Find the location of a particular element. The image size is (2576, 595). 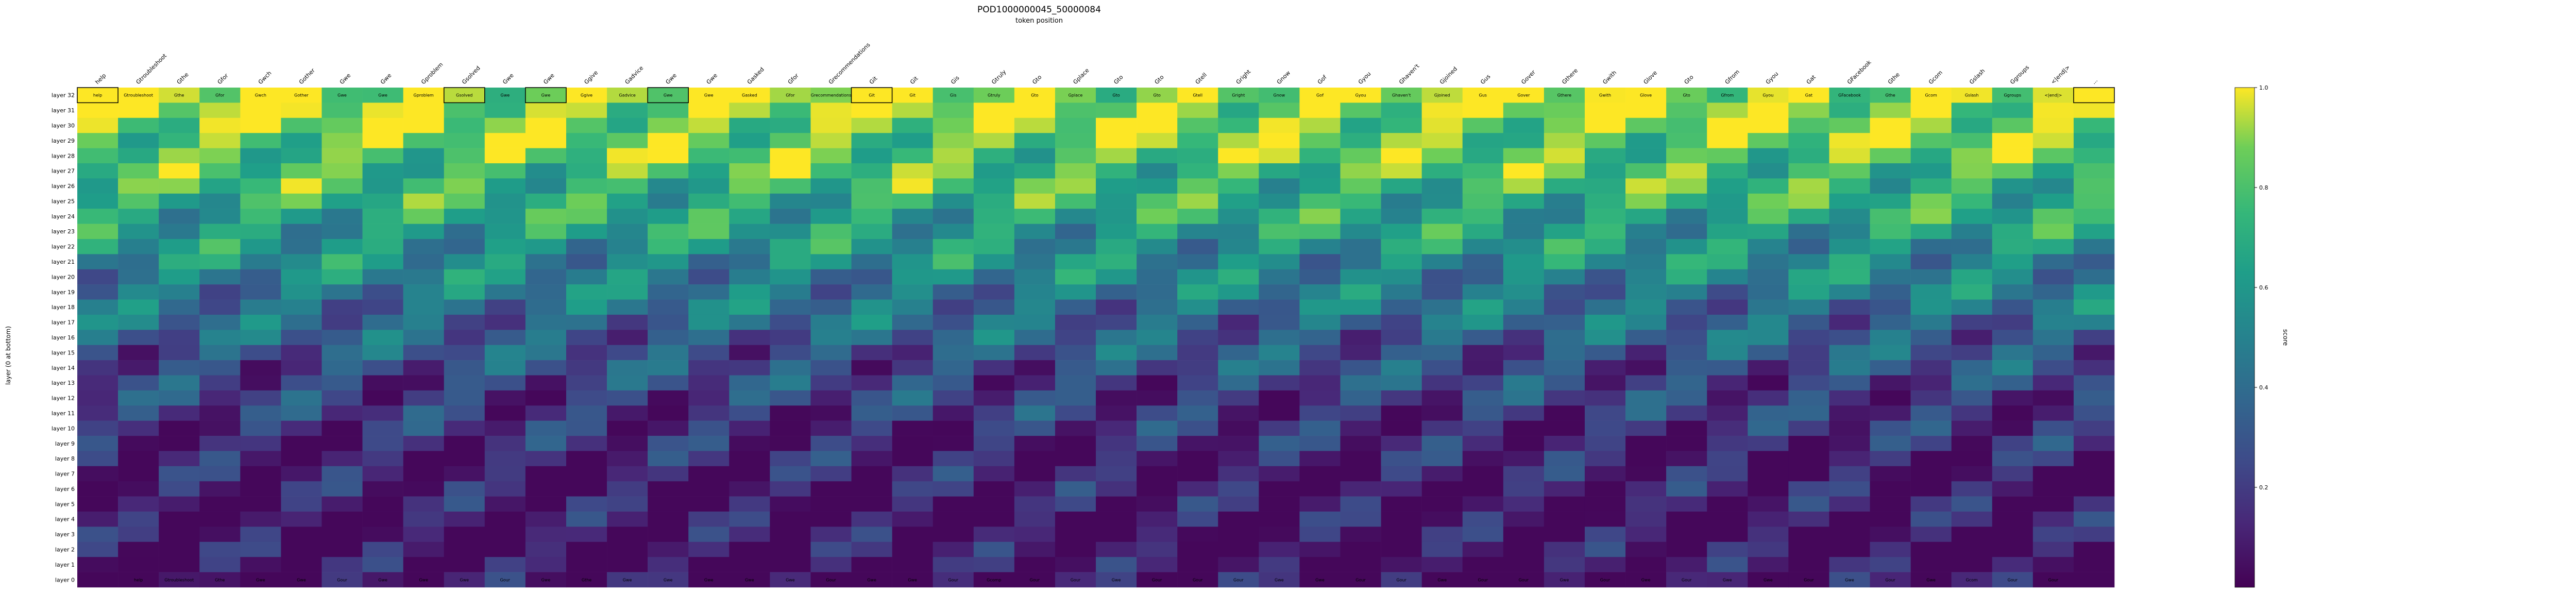

x-tick-label: Gfor is located at coordinates (793, 79).